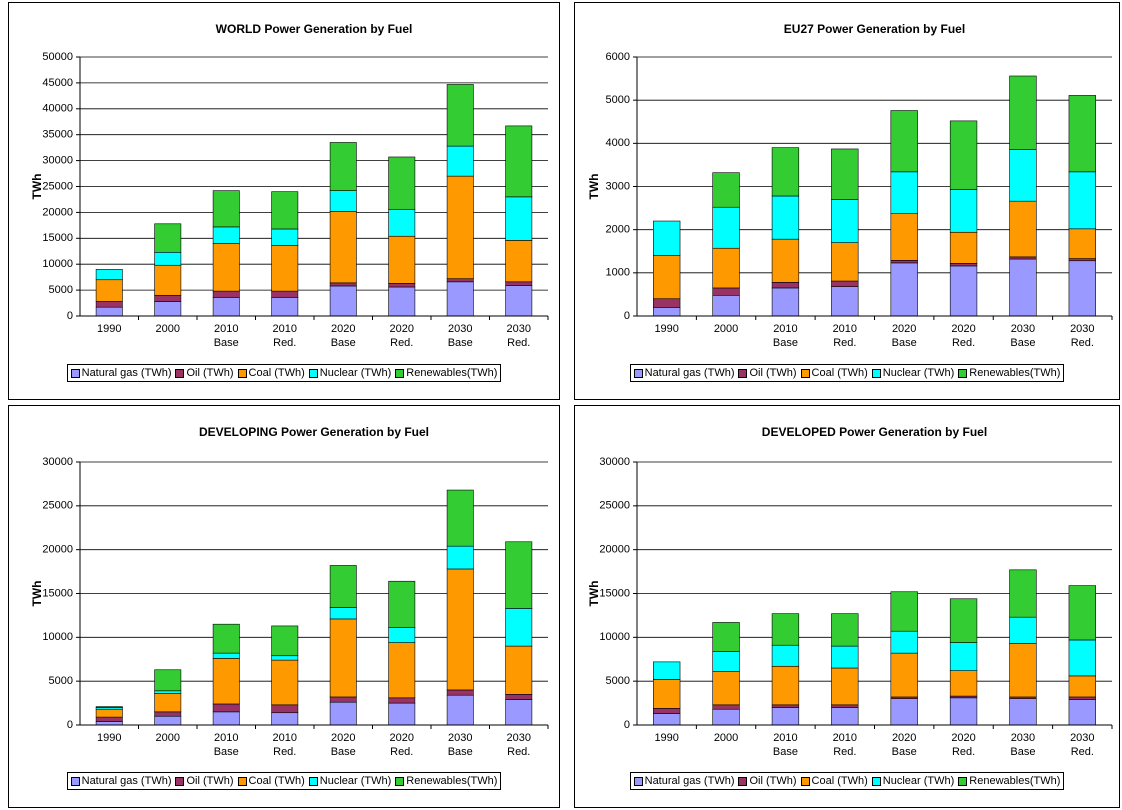  I want to click on legend-item: Coal (TWh), so click(834, 781).